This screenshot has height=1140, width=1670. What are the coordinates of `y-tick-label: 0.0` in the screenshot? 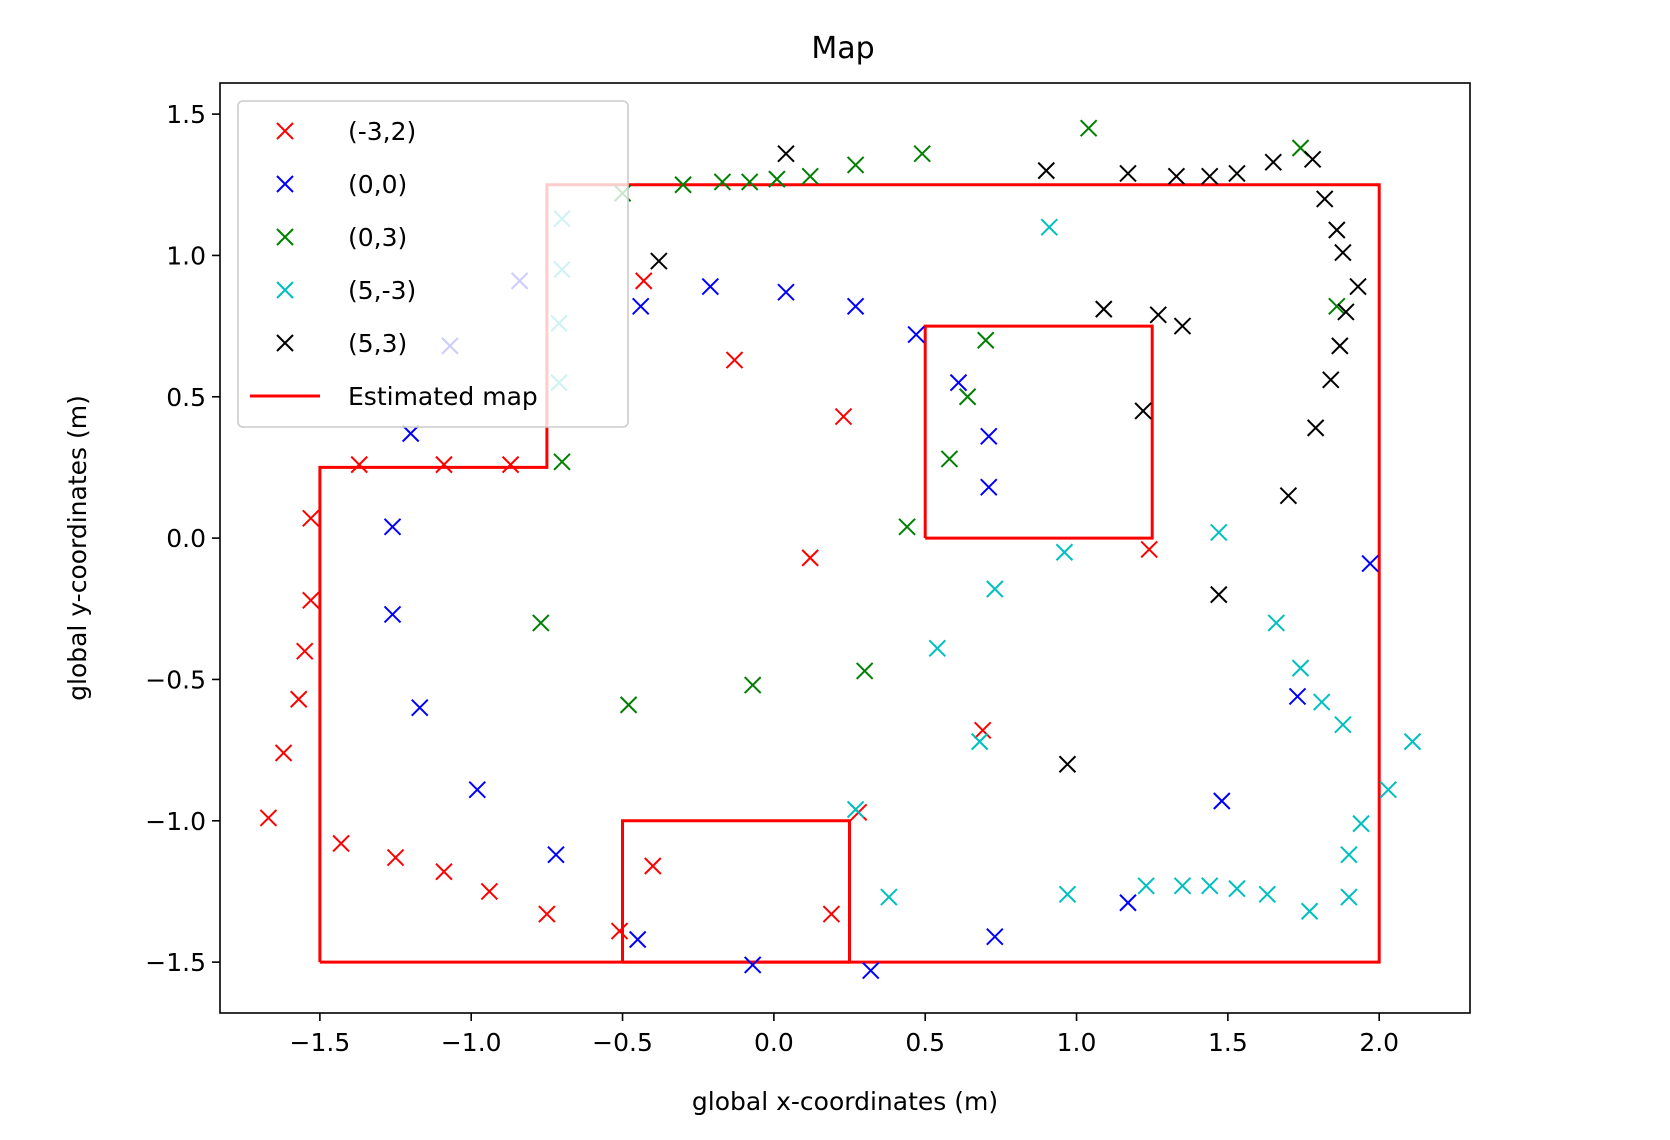 It's located at (186, 538).